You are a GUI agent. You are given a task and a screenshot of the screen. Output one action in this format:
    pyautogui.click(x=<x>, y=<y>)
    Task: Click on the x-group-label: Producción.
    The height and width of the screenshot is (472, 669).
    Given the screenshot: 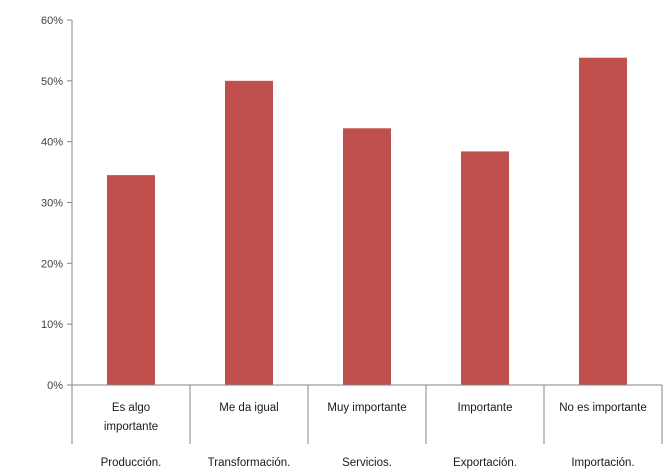 What is the action you would take?
    pyautogui.click(x=131, y=463)
    